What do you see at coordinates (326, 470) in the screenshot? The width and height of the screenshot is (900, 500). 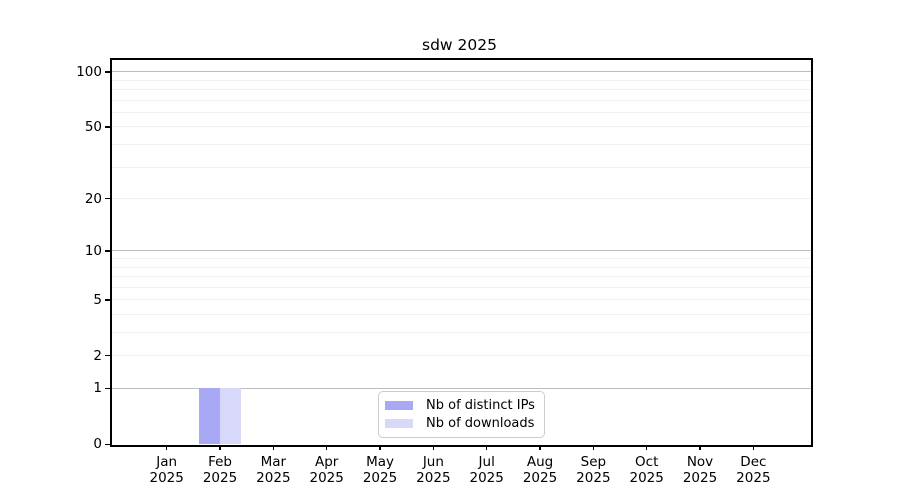 I see `x-tick-label: Apr 2025` at bounding box center [326, 470].